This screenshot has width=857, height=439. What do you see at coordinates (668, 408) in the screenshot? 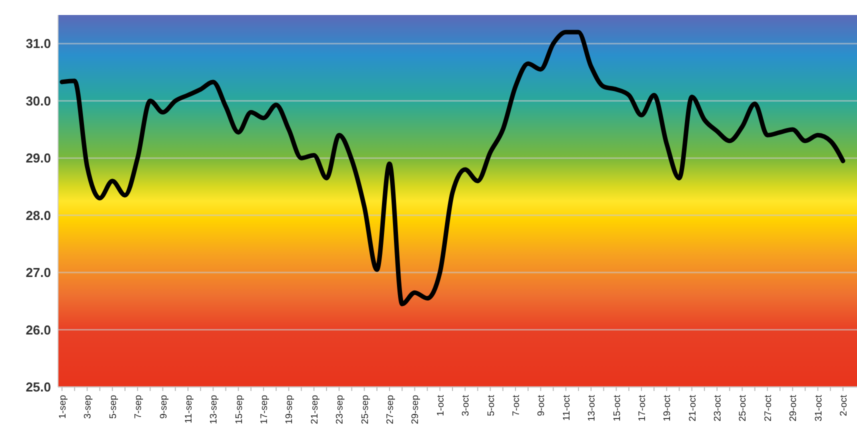
I see `x-tick-label: 19-oct` at bounding box center [668, 408].